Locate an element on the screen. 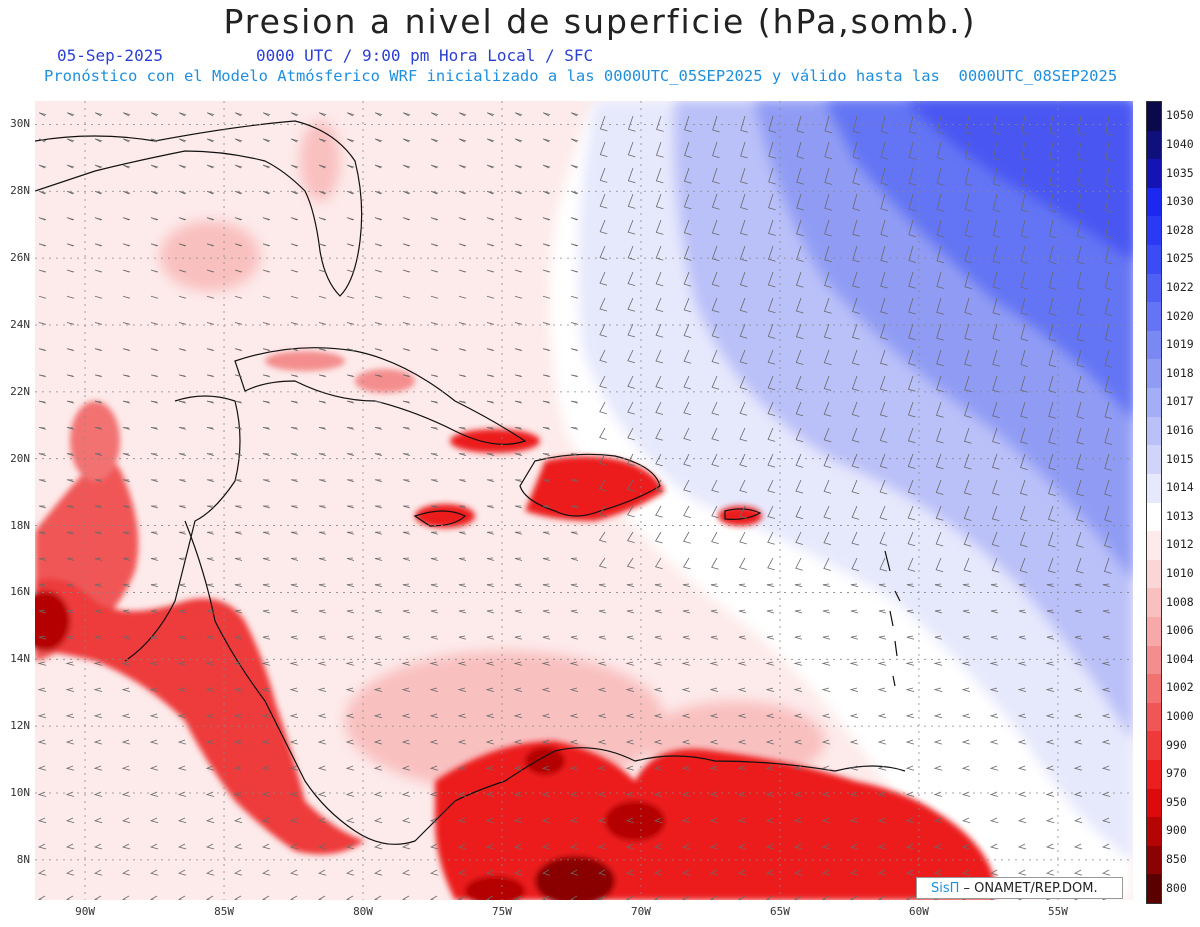 Image resolution: width=1200 pixels, height=927 pixels. credit-org: – ONAMET/REP.DOM. is located at coordinates (1028, 888).